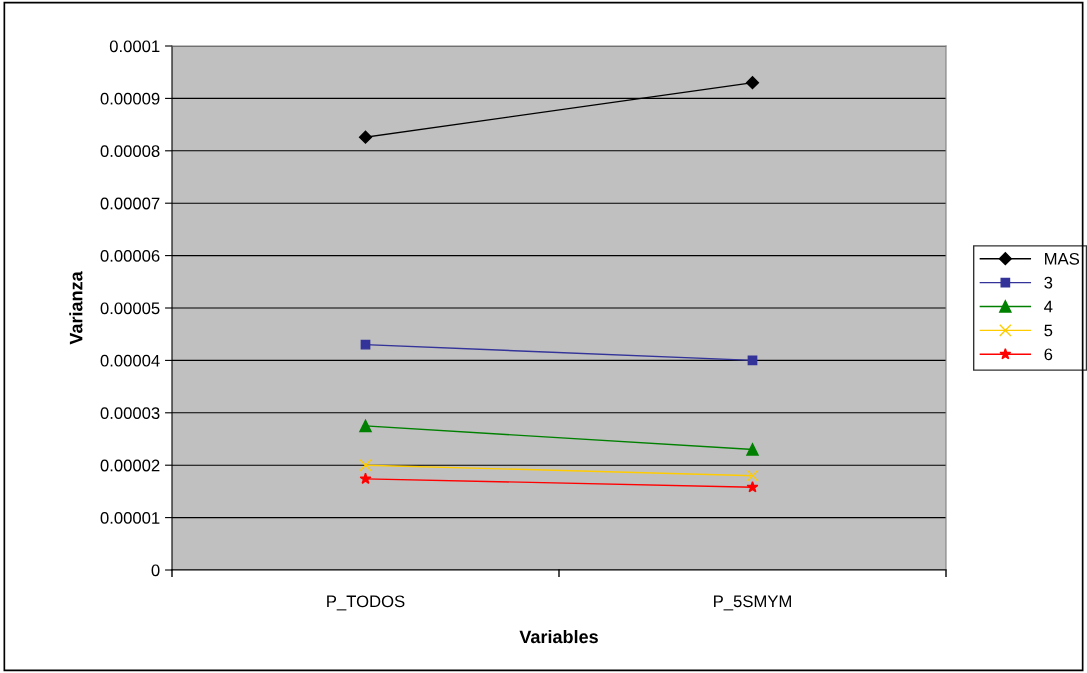 This screenshot has width=1087, height=673. I want to click on x-tick-label: P_5SMYM, so click(752, 603).